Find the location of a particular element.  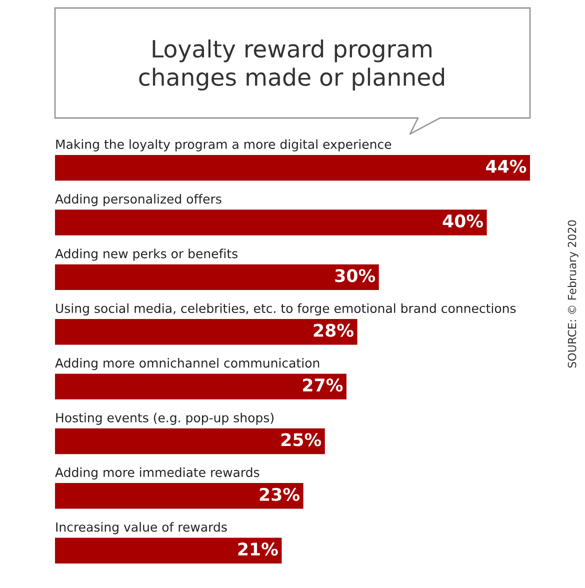

y-tick-label: Hosting events (e.g. pop-up shops) is located at coordinates (165, 418).